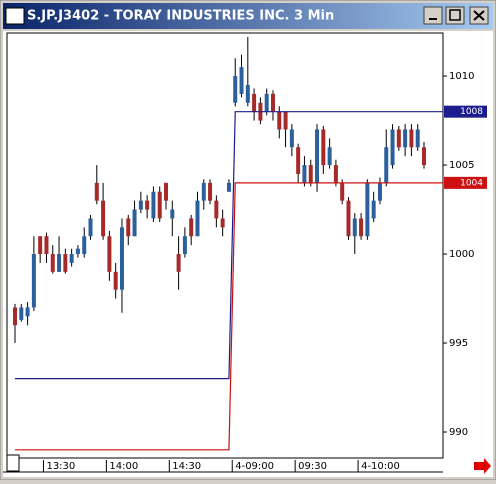  What do you see at coordinates (13, 463) in the screenshot?
I see `scroll-box` at bounding box center [13, 463].